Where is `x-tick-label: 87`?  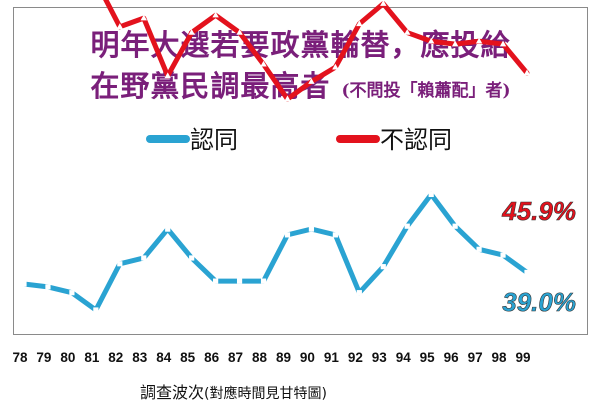 x-tick-label: 87 is located at coordinates (235, 357).